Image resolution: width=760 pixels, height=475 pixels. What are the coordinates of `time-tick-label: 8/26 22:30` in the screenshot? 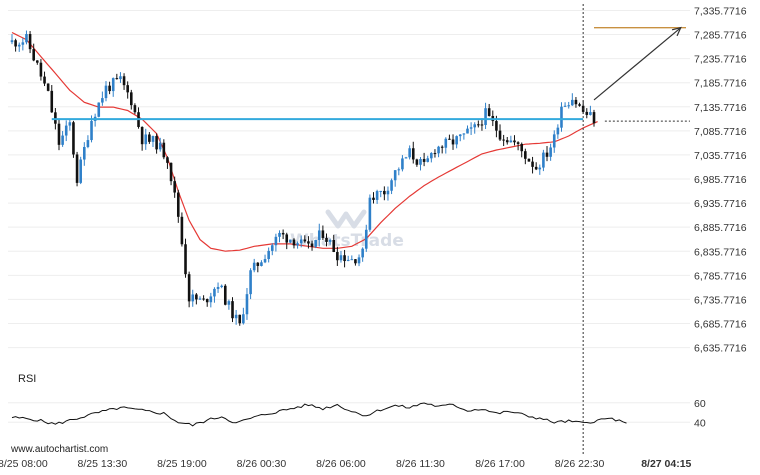 It's located at (580, 464).